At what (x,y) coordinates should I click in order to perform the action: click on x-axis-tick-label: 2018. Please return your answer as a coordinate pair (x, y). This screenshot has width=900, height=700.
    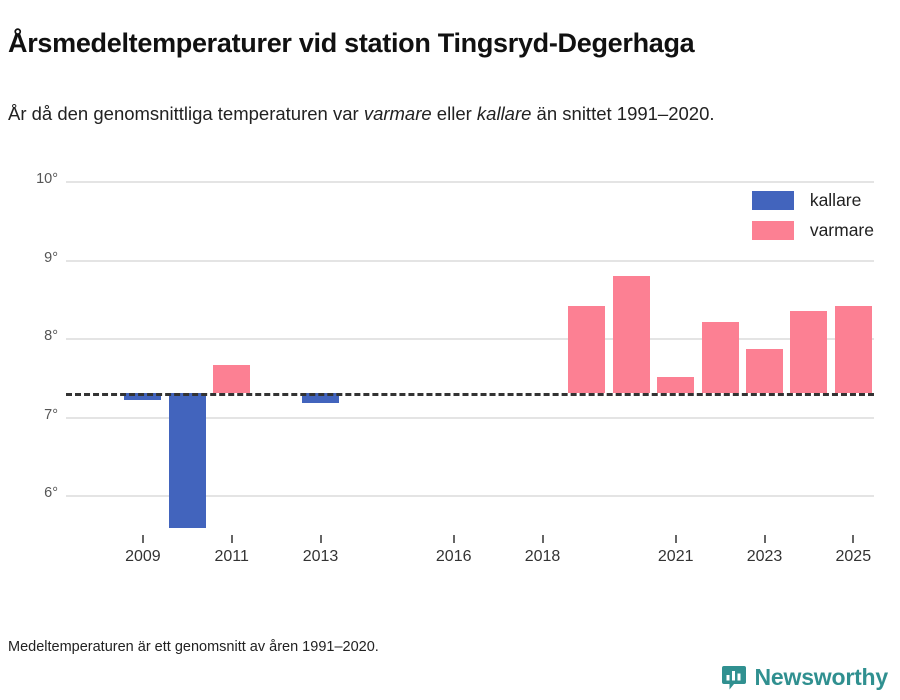
    Looking at the image, I should click on (542, 556).